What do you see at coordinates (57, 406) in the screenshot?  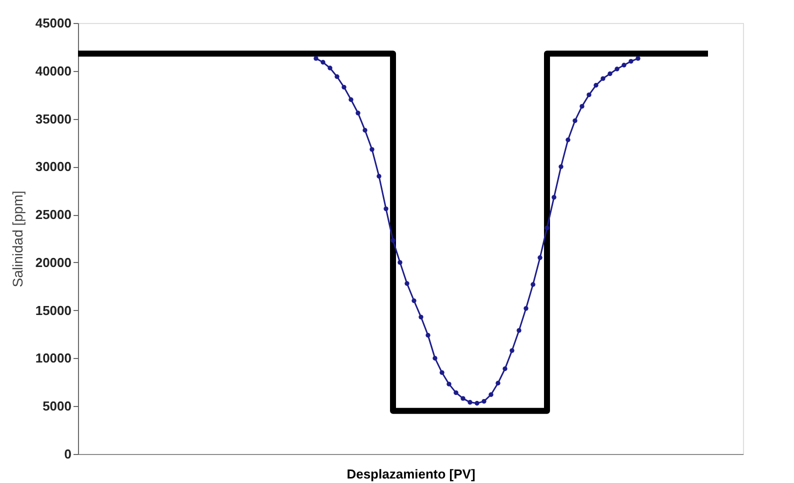 I see `y-tick-label: 5000` at bounding box center [57, 406].